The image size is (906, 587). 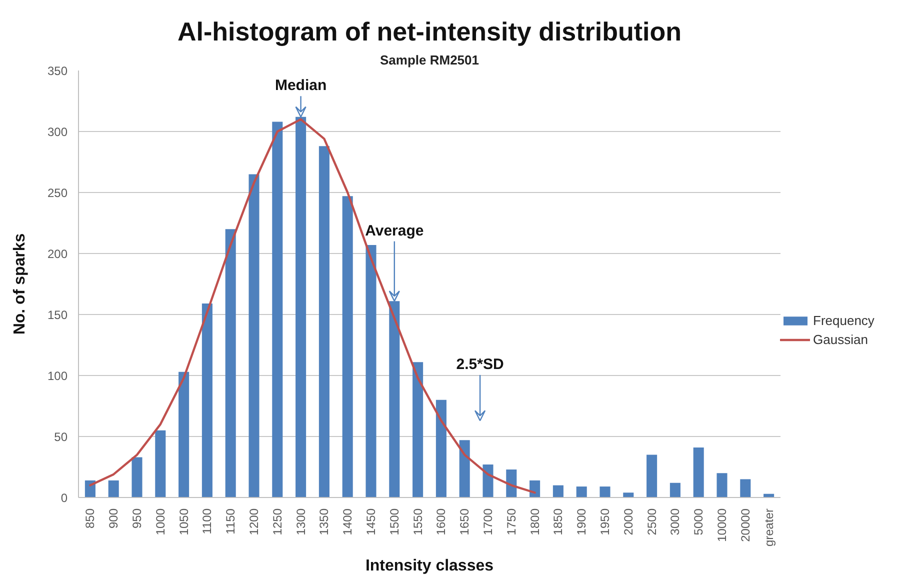 What do you see at coordinates (769, 527) in the screenshot?
I see `x-tick-label: greater` at bounding box center [769, 527].